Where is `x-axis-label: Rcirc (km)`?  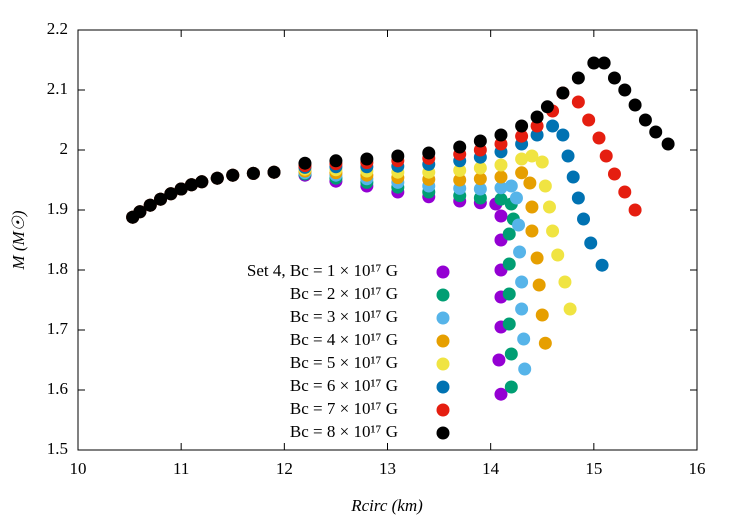
x-axis-label: Rcirc (km) is located at coordinates (386, 505).